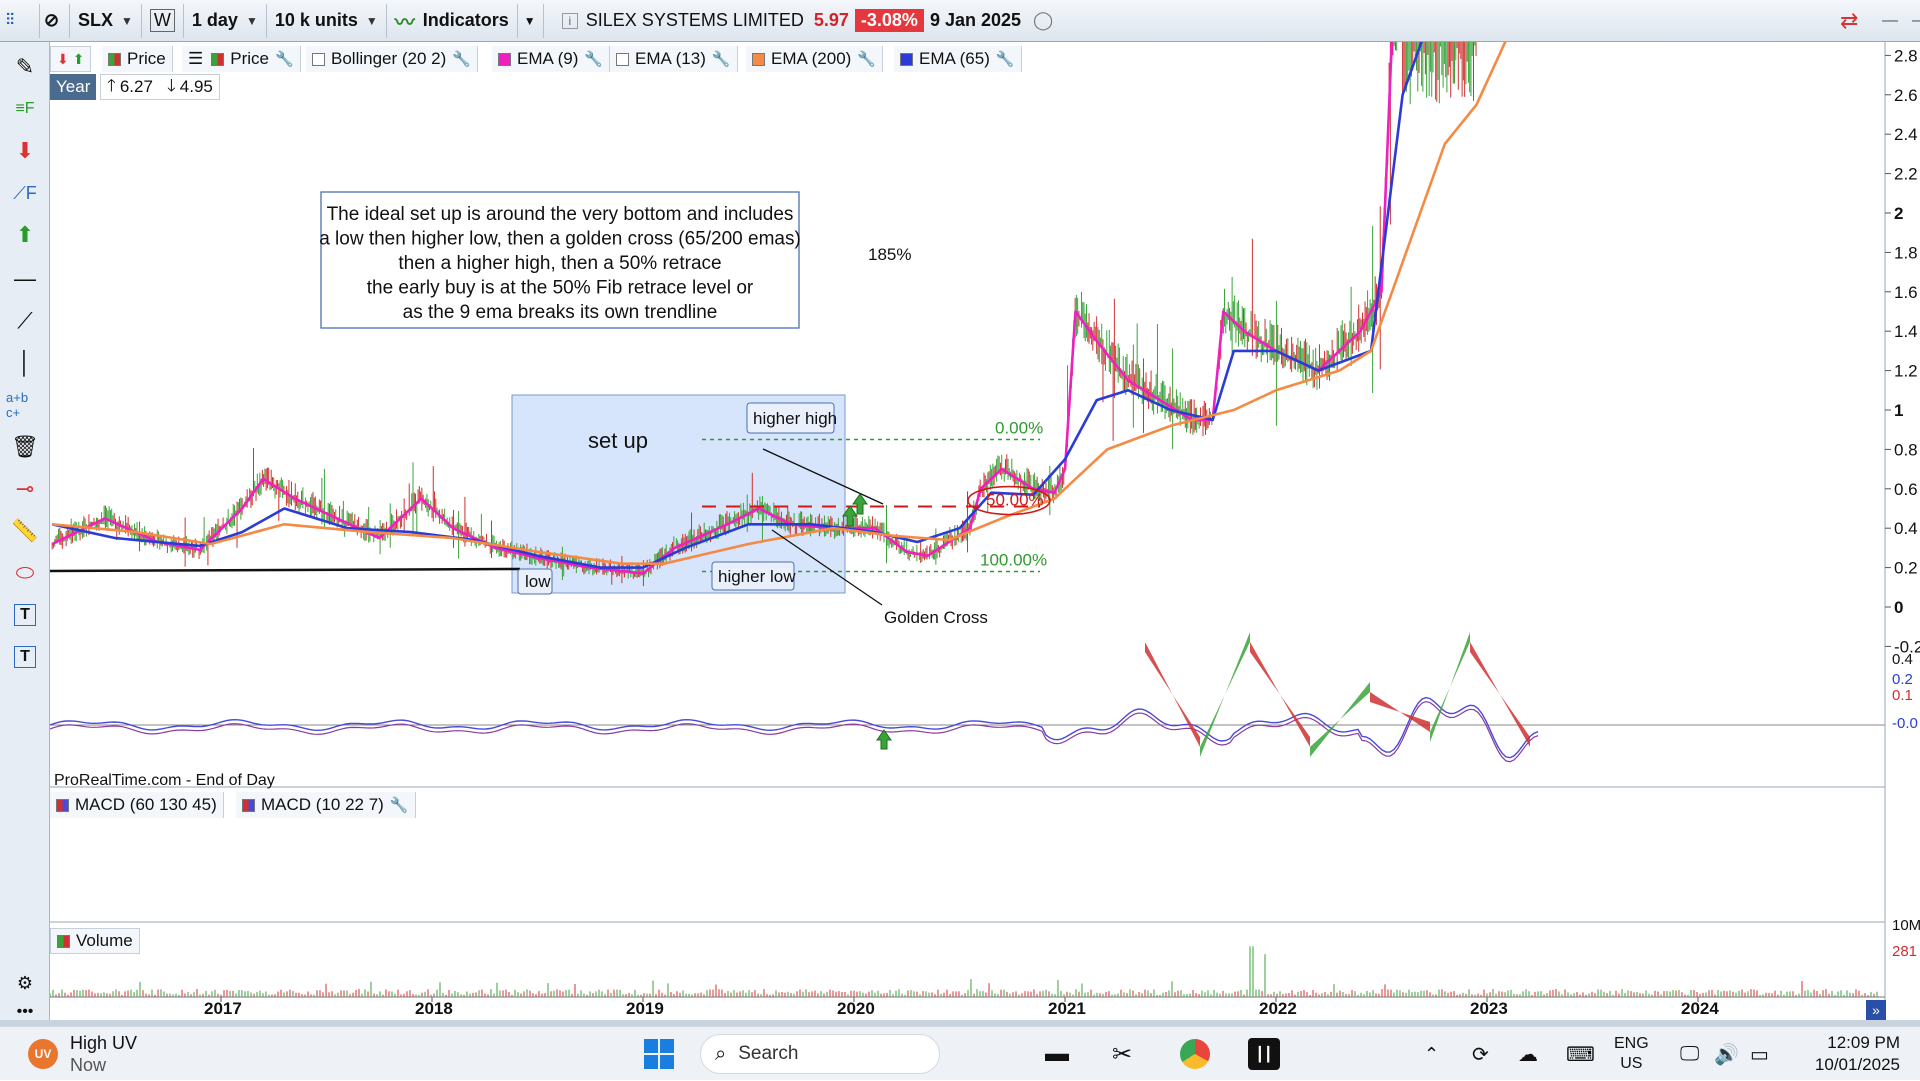 Image resolution: width=1920 pixels, height=1081 pixels. What do you see at coordinates (452, 20) in the screenshot?
I see `indicators-button: 〰 Indicators` at bounding box center [452, 20].